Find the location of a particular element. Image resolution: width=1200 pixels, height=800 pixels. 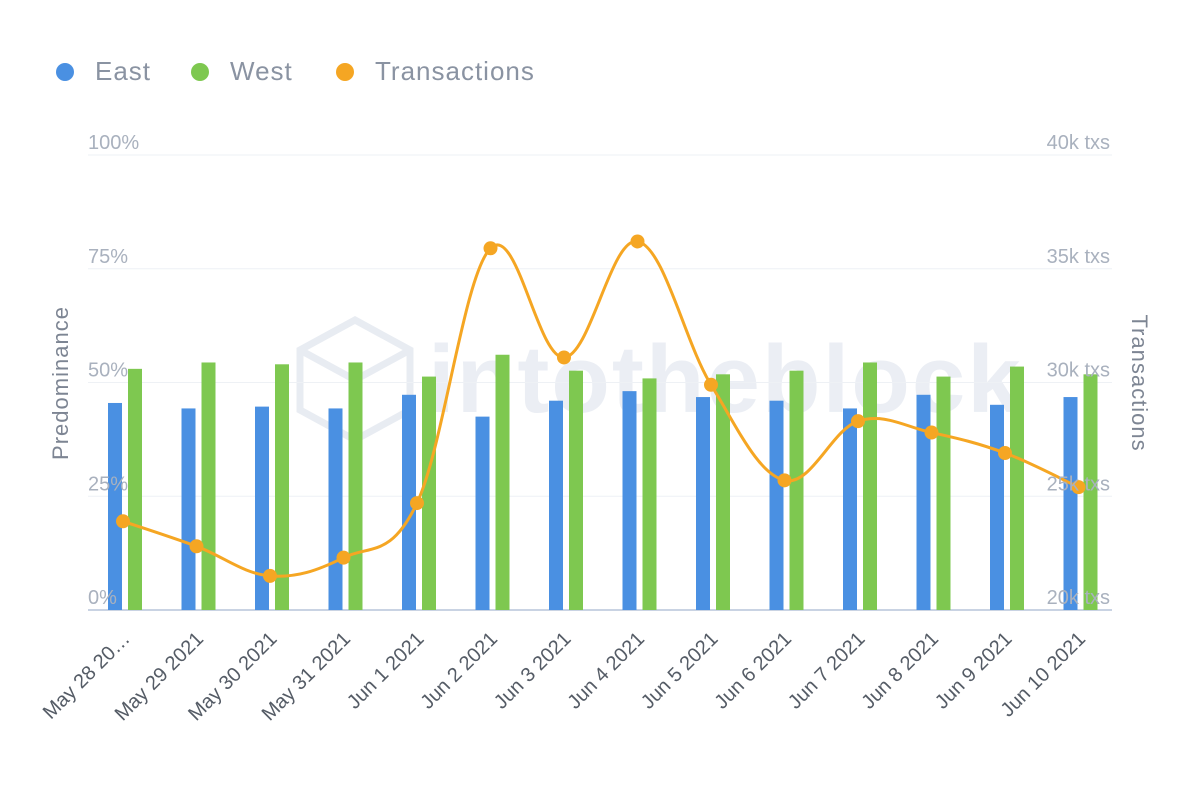

x-tick-label: Jun 5 2021 is located at coordinates (680, 671).